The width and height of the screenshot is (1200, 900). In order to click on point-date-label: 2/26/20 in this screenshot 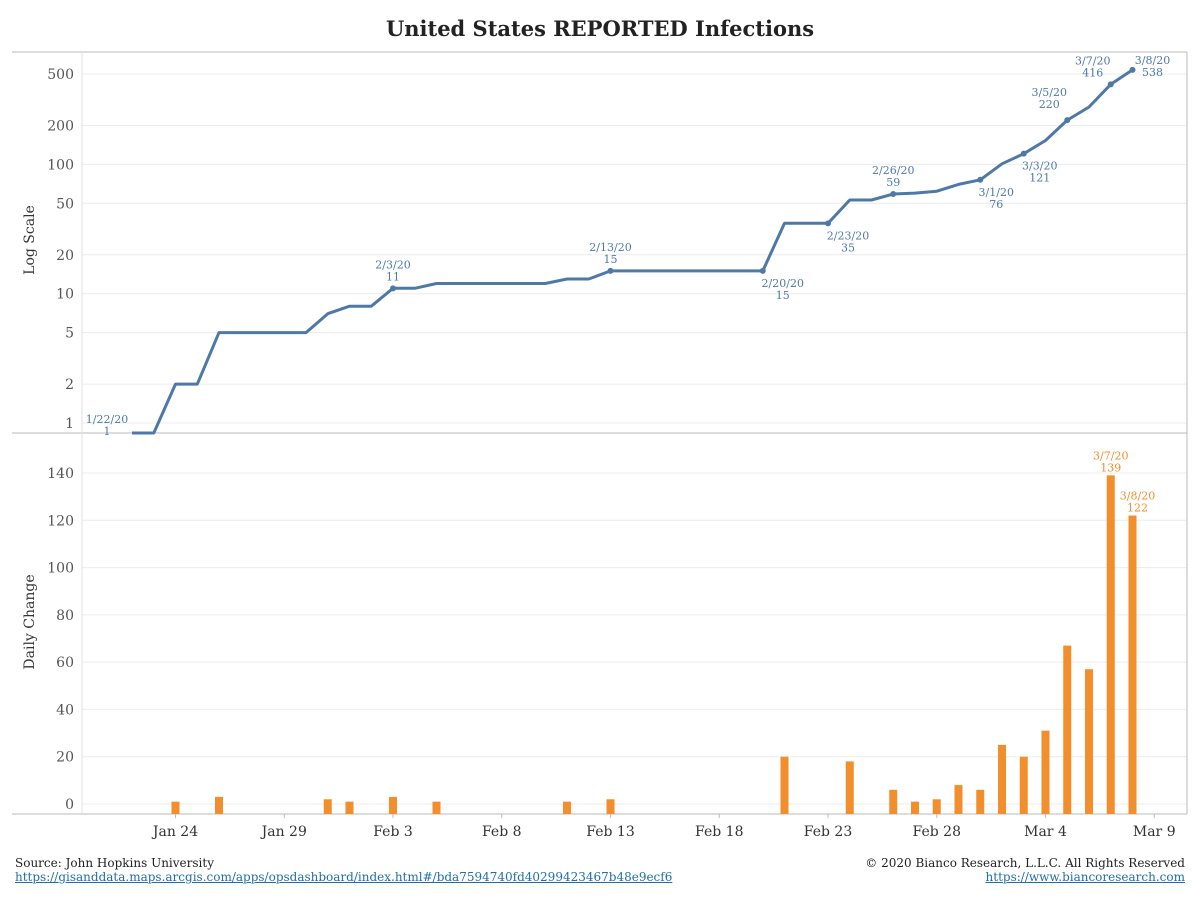, I will do `click(893, 170)`.